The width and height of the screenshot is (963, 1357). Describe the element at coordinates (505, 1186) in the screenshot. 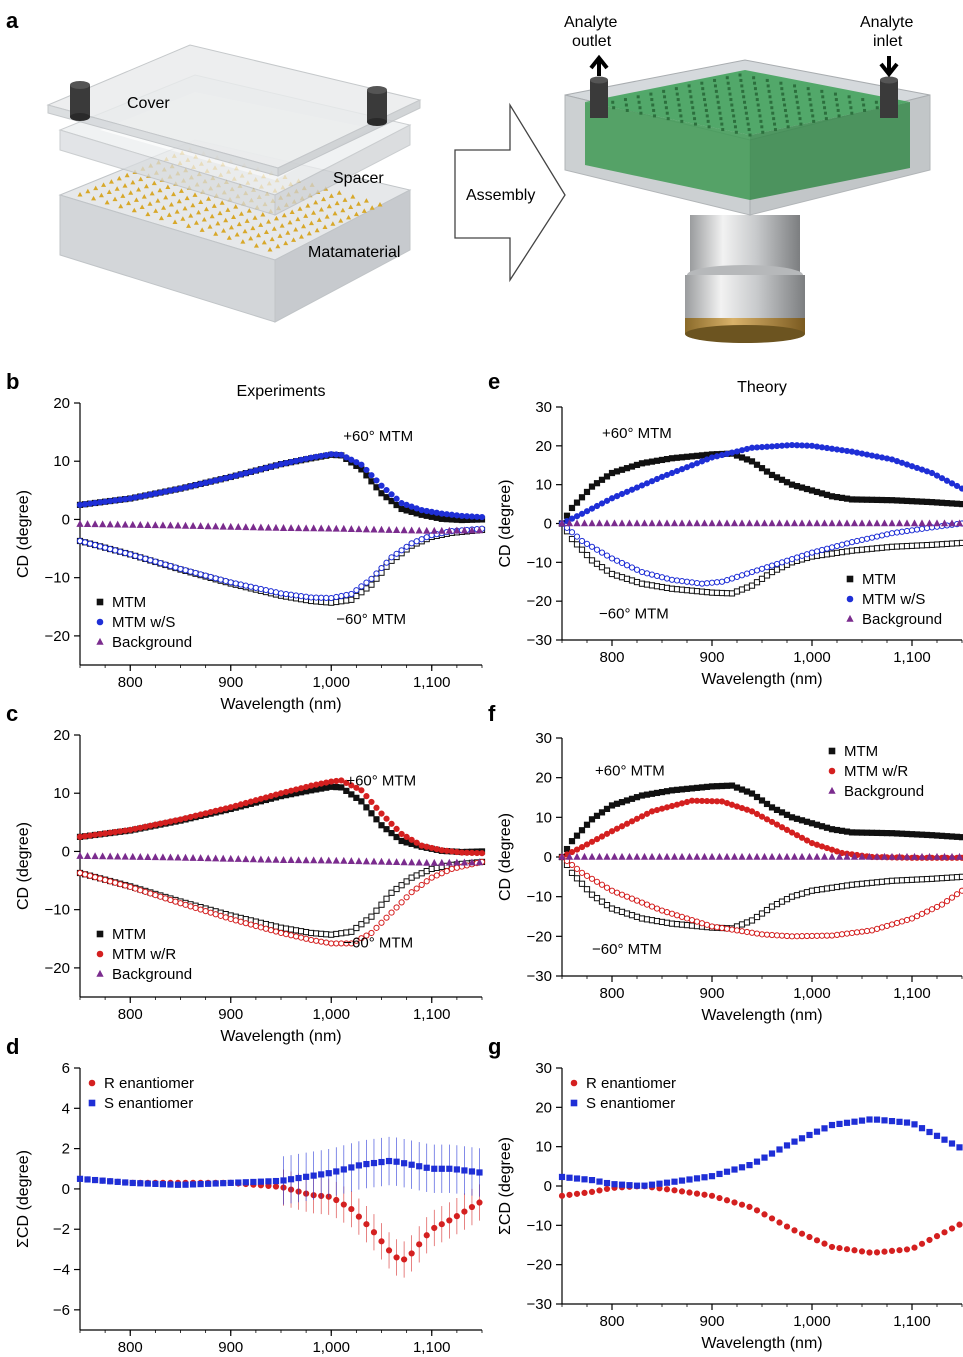

I see `y-axis-label: ΣCD (degree)` at that location.